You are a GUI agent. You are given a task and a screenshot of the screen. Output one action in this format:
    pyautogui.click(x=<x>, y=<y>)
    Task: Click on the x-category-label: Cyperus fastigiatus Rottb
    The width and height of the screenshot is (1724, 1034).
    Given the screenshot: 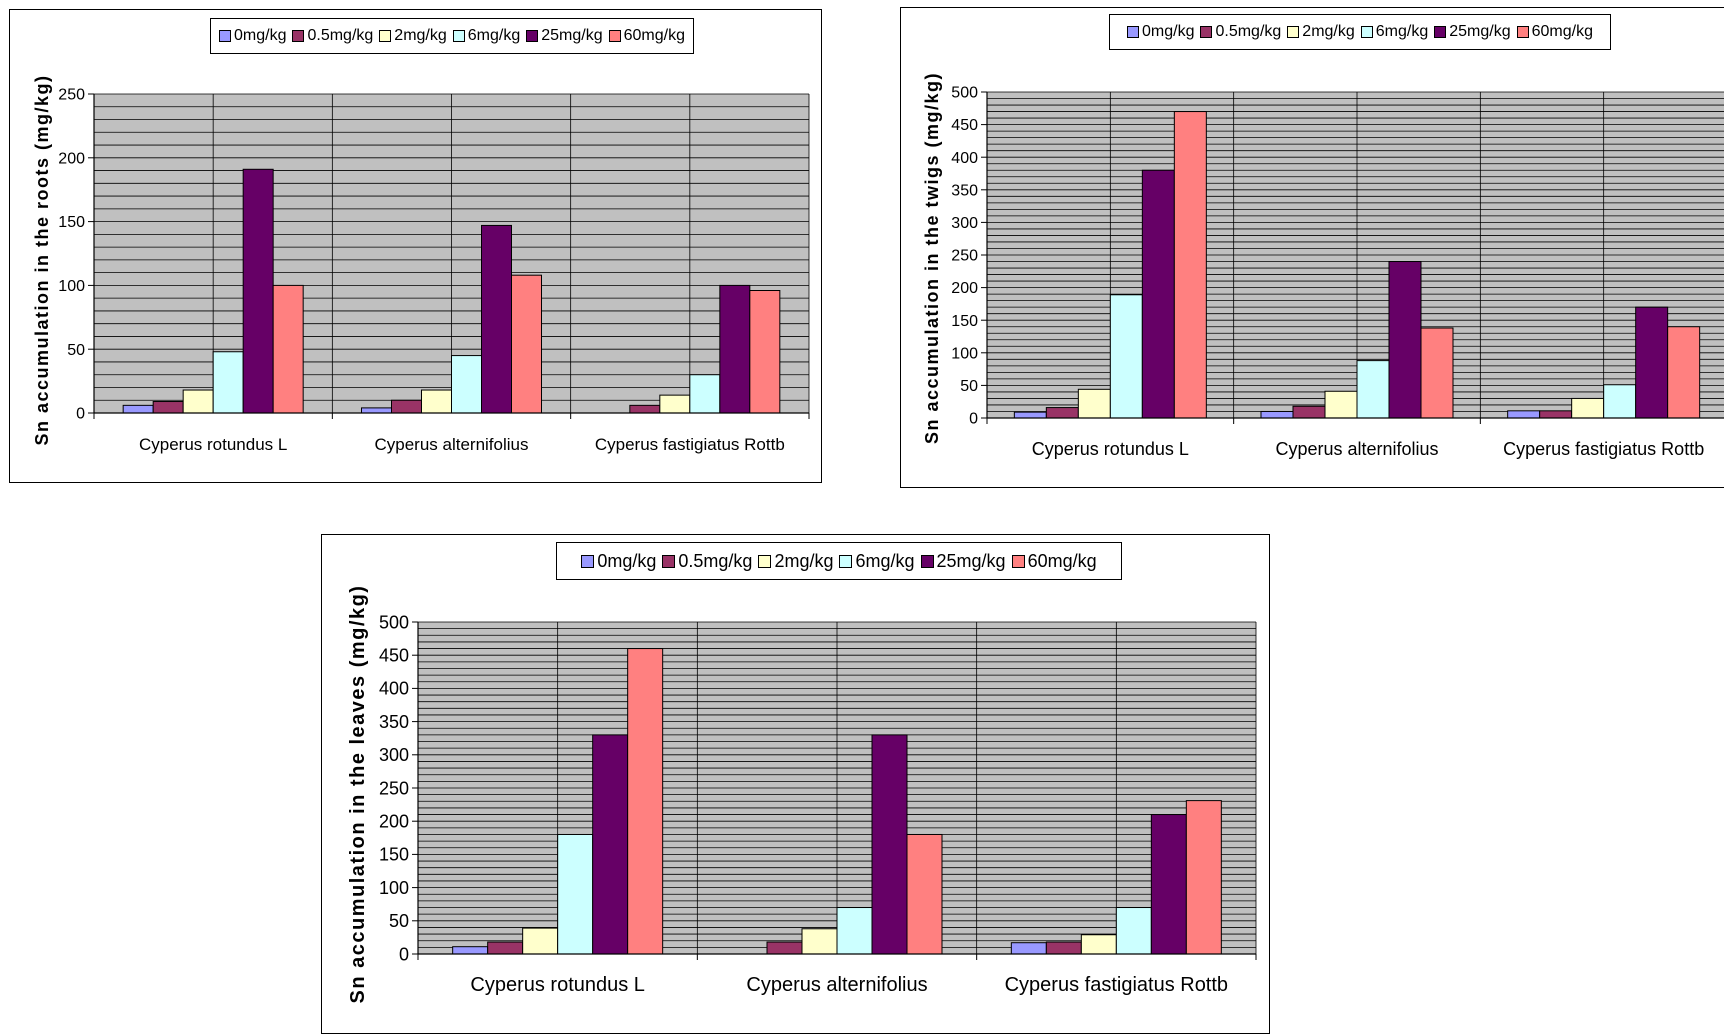 What is the action you would take?
    pyautogui.click(x=690, y=444)
    